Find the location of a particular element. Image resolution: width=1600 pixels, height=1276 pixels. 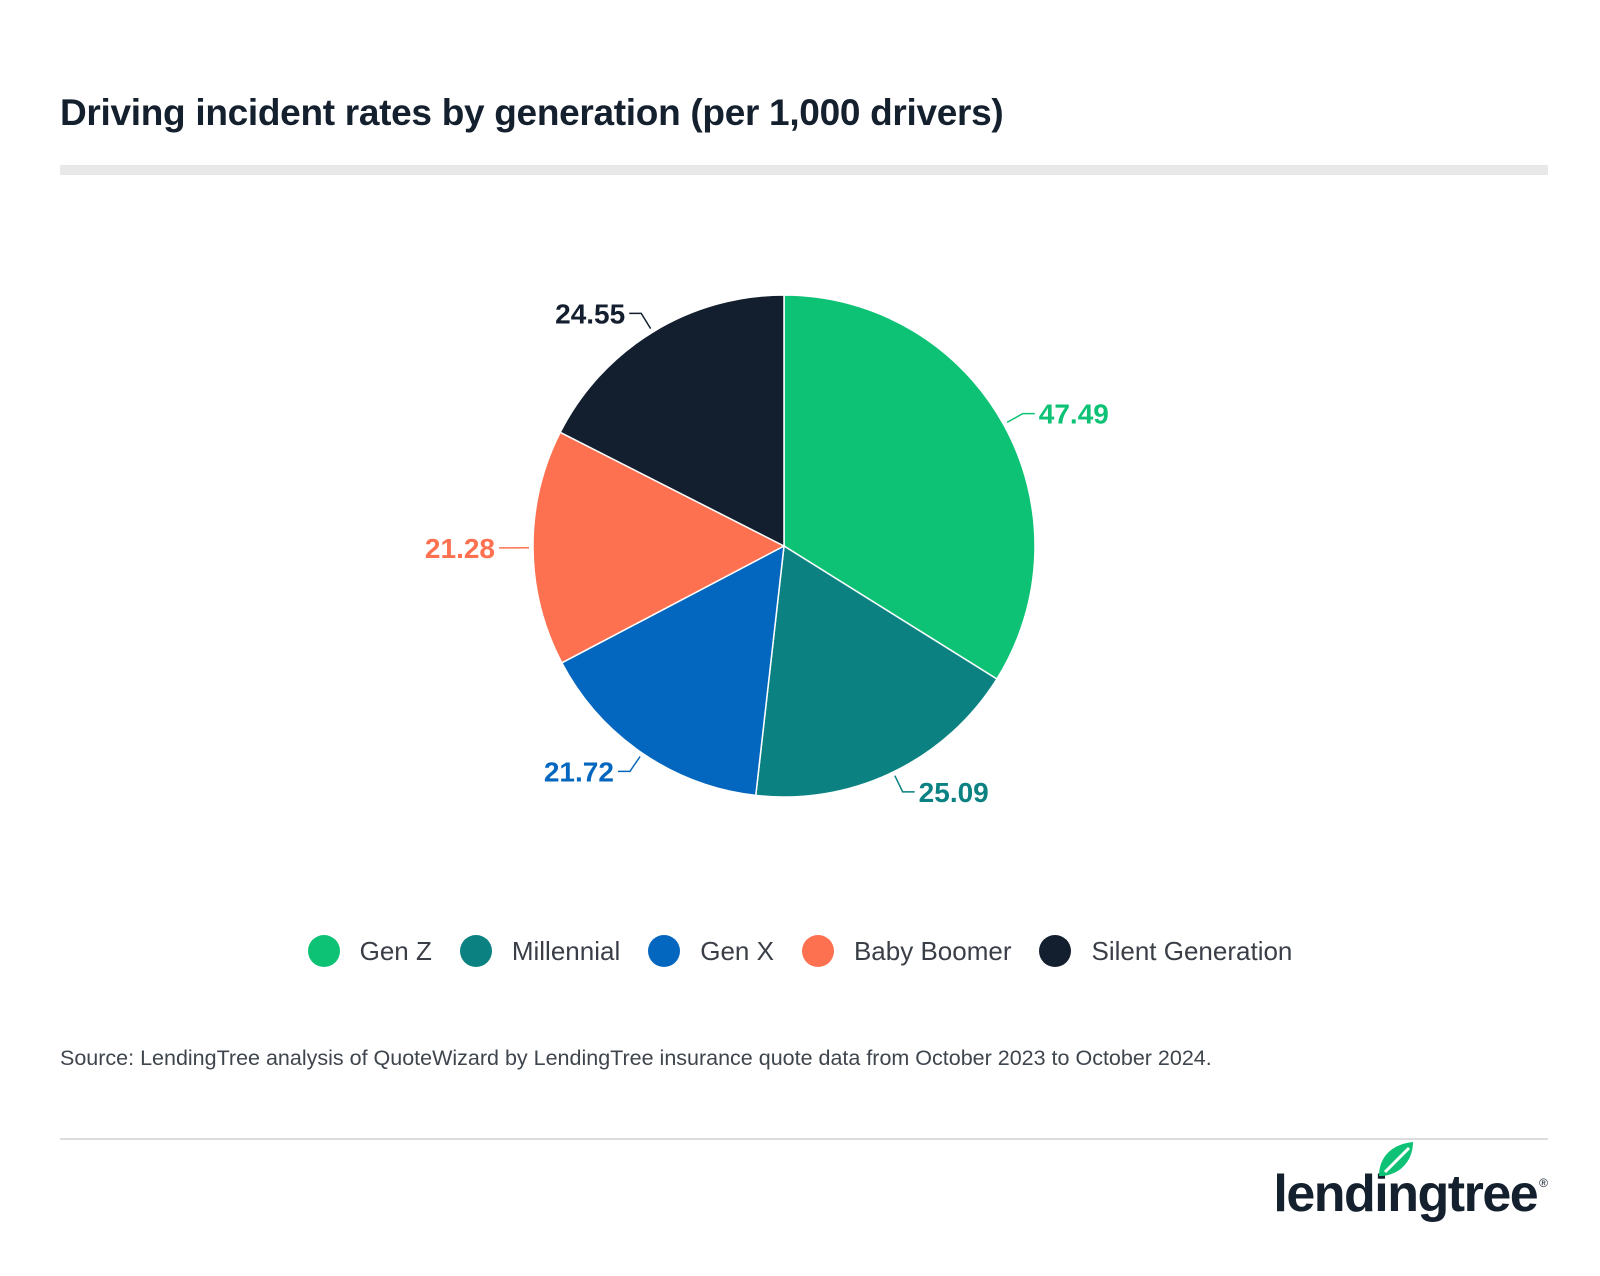

legend-label: Silent Generation is located at coordinates (1192, 950).